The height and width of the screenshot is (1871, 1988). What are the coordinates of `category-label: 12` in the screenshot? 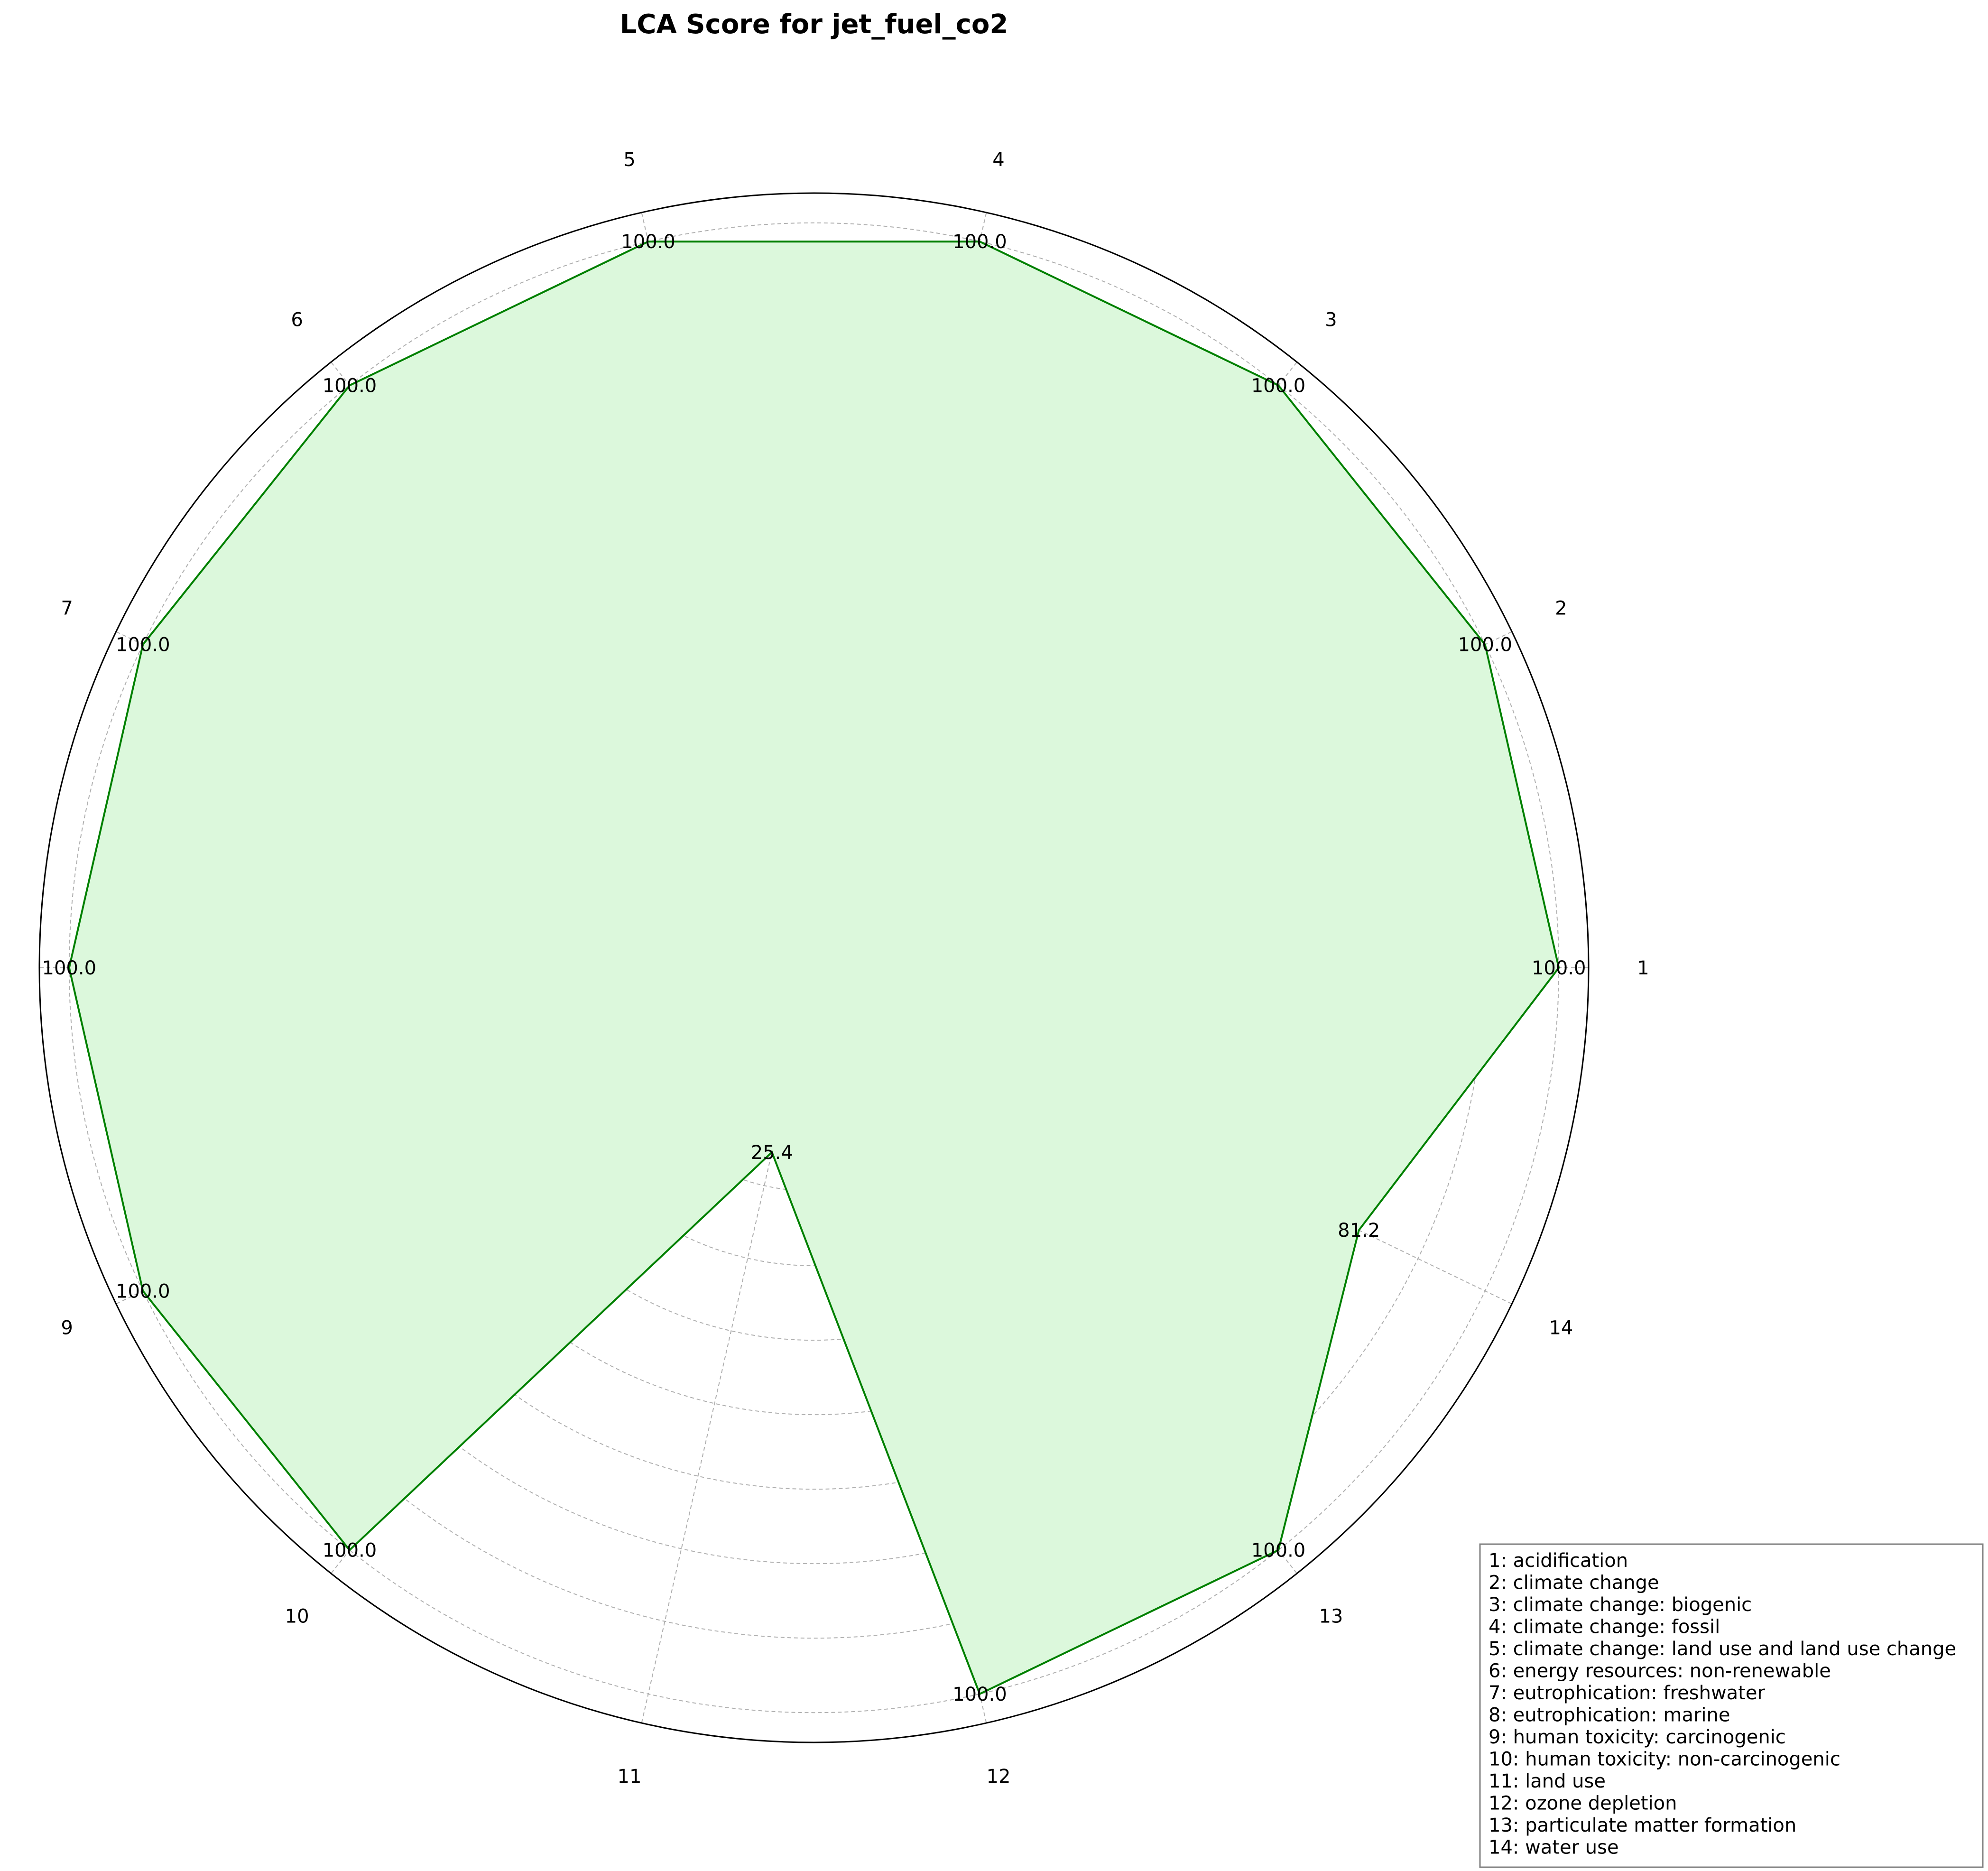 It's located at (999, 1777).